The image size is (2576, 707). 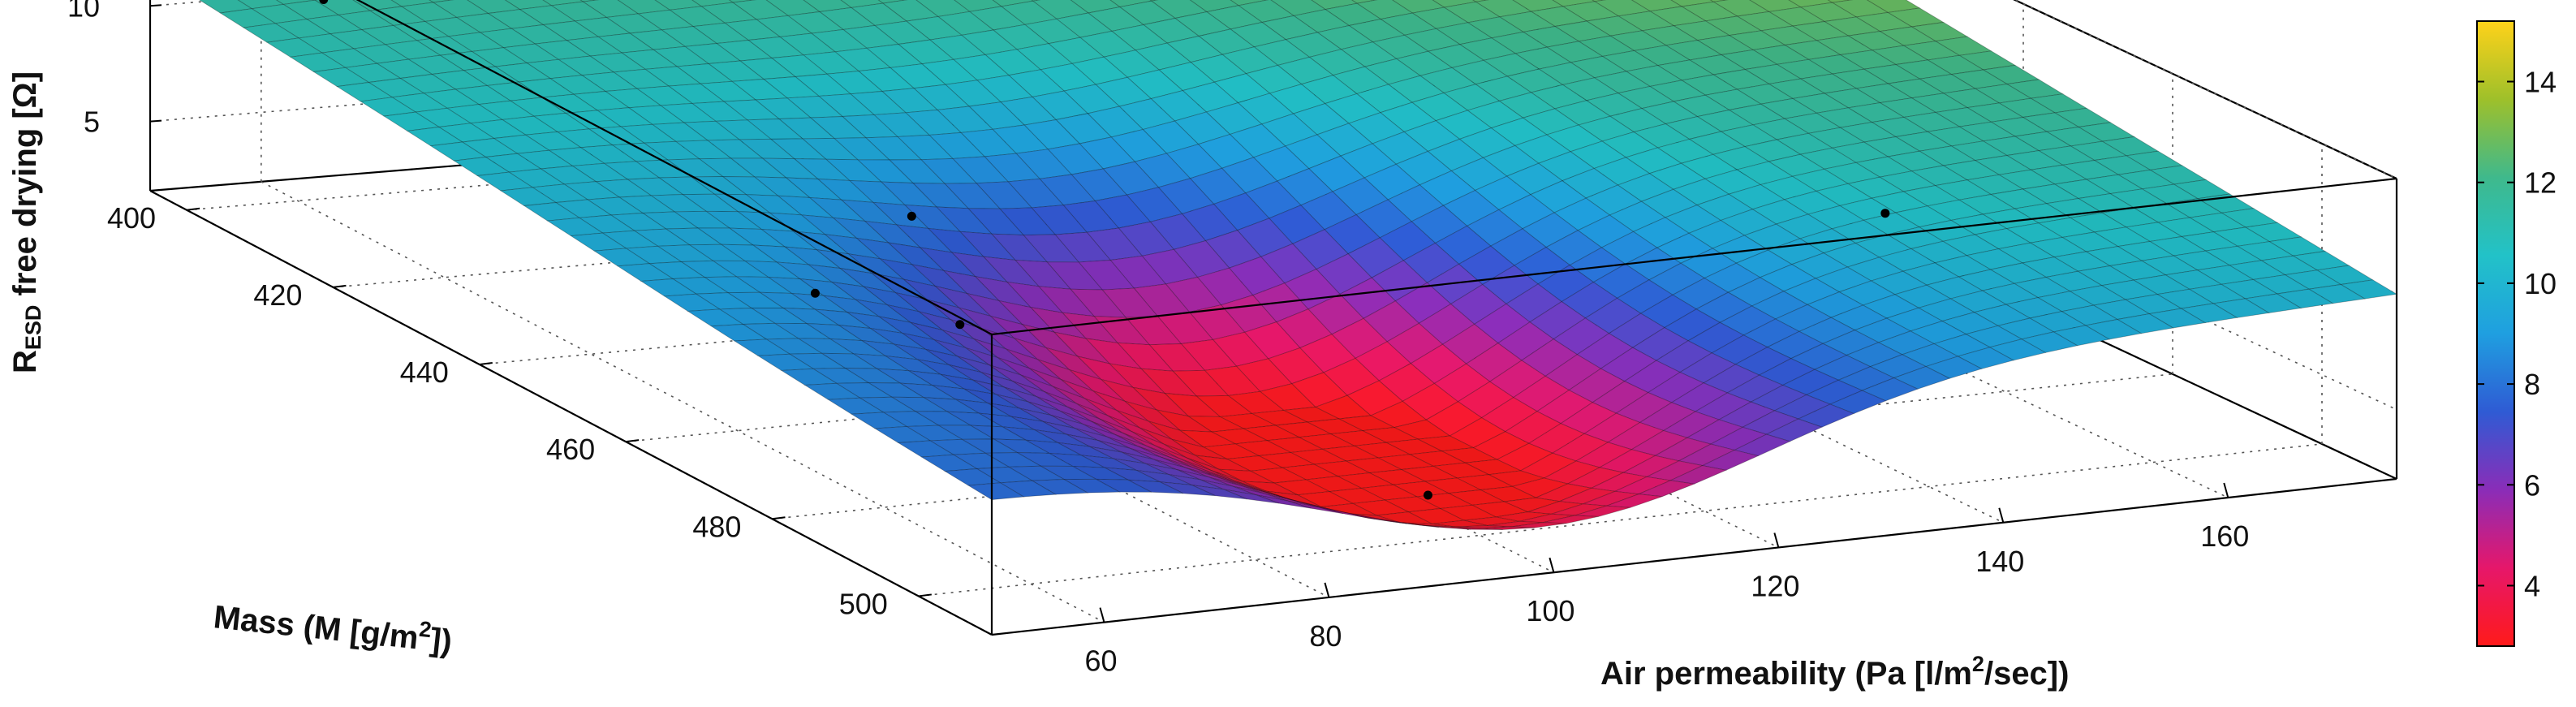 What do you see at coordinates (2532, 585) in the screenshot?
I see `colorbar-tick-label: 4` at bounding box center [2532, 585].